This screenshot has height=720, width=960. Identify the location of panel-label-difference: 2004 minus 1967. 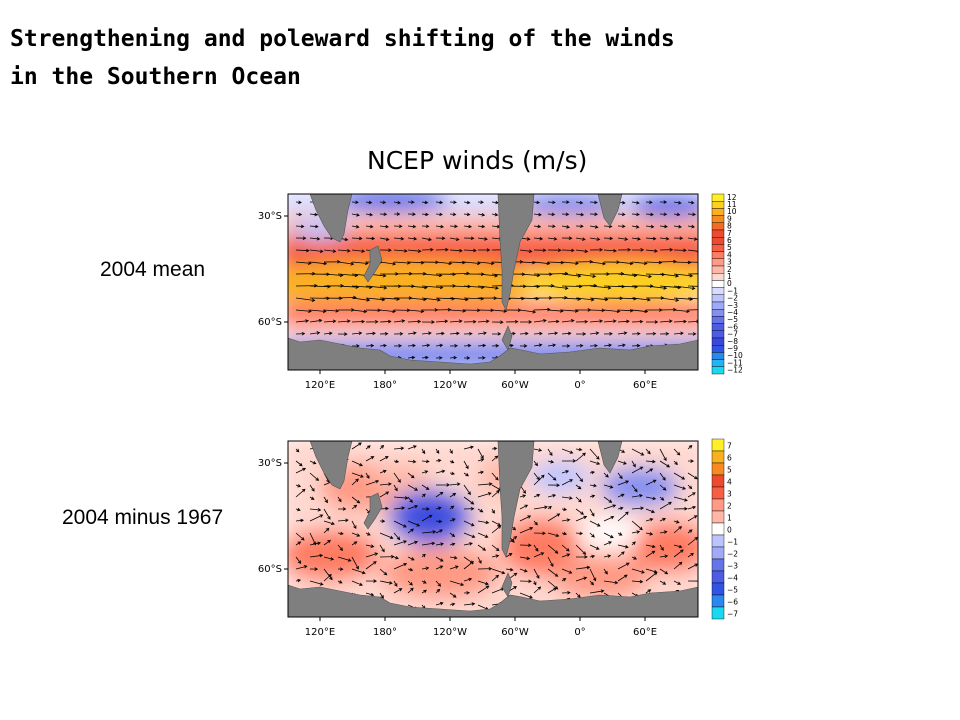
(143, 517).